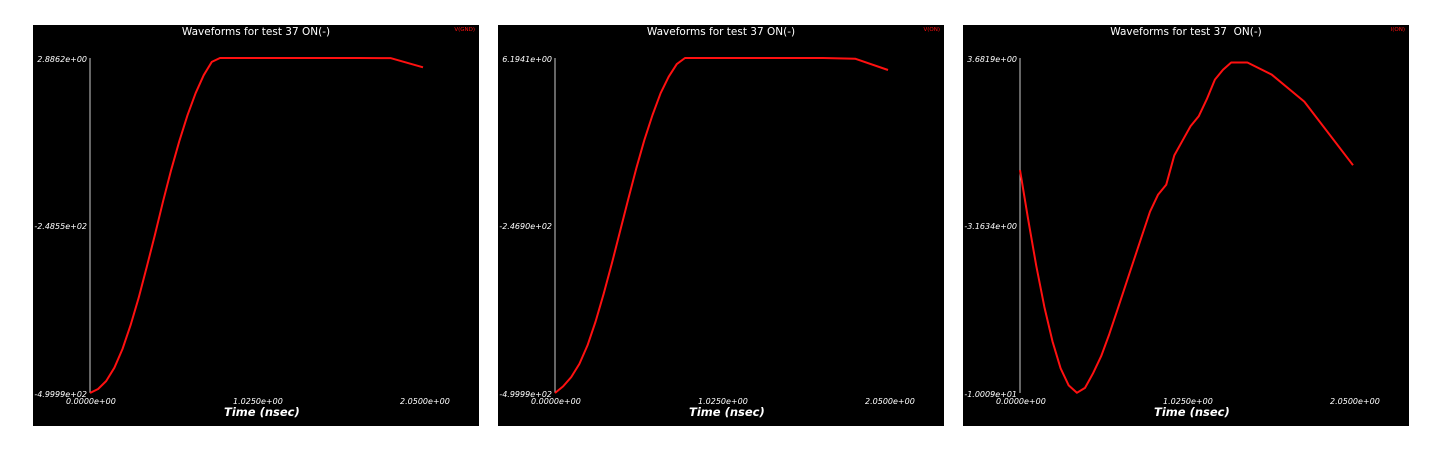  I want to click on y-tick-label-middle: -2.4690e+02, so click(525, 226).